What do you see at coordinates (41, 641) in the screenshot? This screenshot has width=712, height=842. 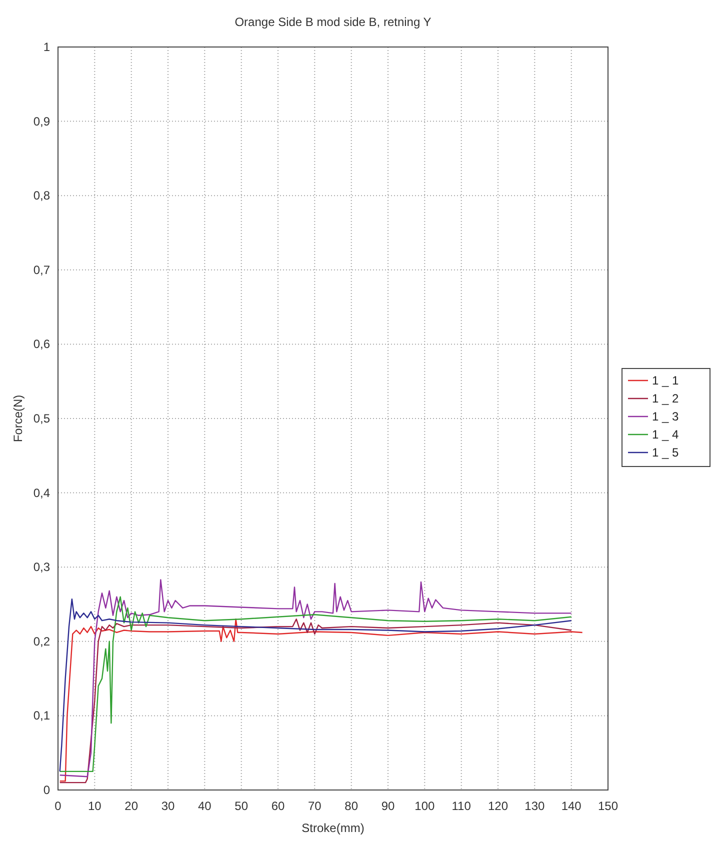 I see `y-tick-label: 0,2` at bounding box center [41, 641].